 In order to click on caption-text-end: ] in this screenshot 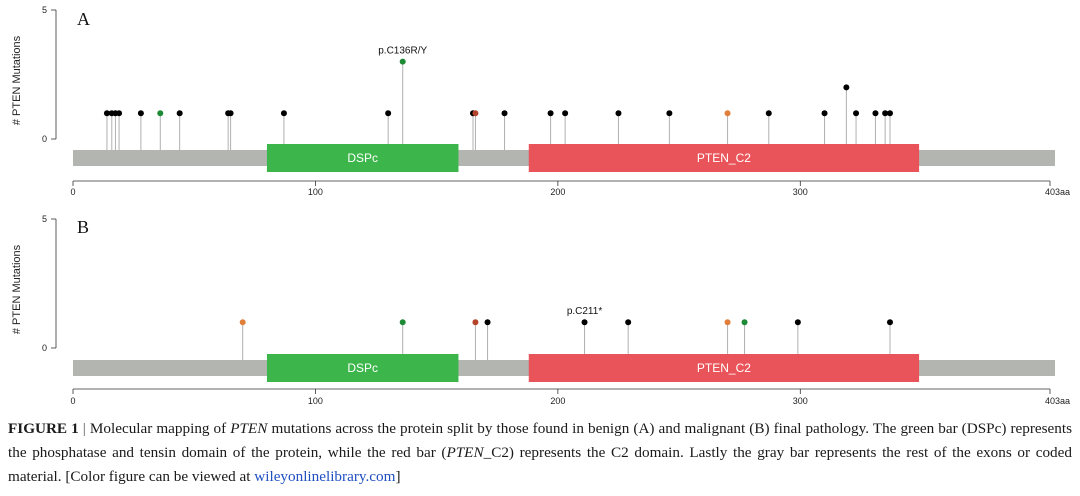, I will do `click(398, 476)`.